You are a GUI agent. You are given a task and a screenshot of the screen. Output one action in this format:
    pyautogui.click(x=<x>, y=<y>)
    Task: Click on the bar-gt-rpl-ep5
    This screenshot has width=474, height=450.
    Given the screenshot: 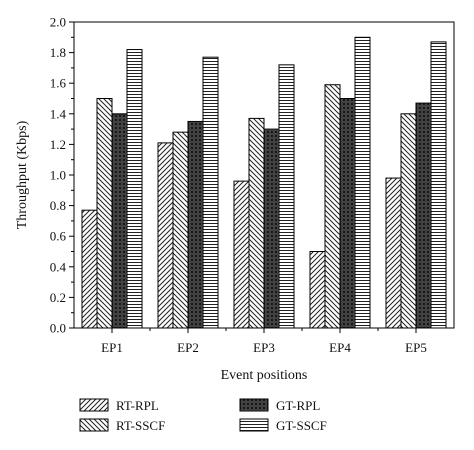 What is the action you would take?
    pyautogui.click(x=423, y=215)
    